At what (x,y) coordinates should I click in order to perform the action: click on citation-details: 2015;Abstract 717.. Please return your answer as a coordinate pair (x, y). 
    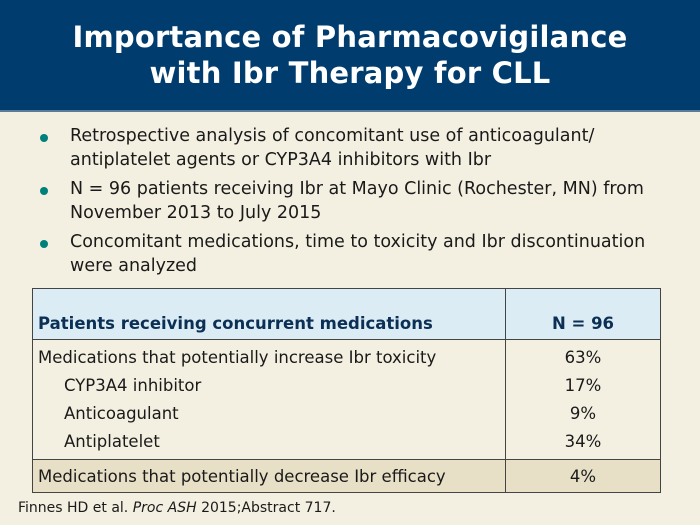
    Looking at the image, I should click on (266, 508).